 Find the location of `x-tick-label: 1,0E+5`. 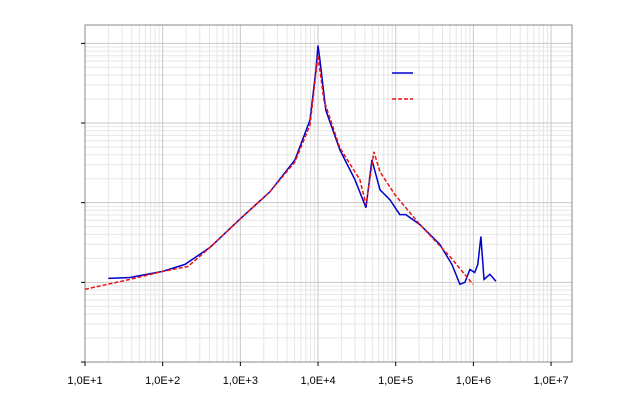

x-tick-label: 1,0E+5 is located at coordinates (395, 381).